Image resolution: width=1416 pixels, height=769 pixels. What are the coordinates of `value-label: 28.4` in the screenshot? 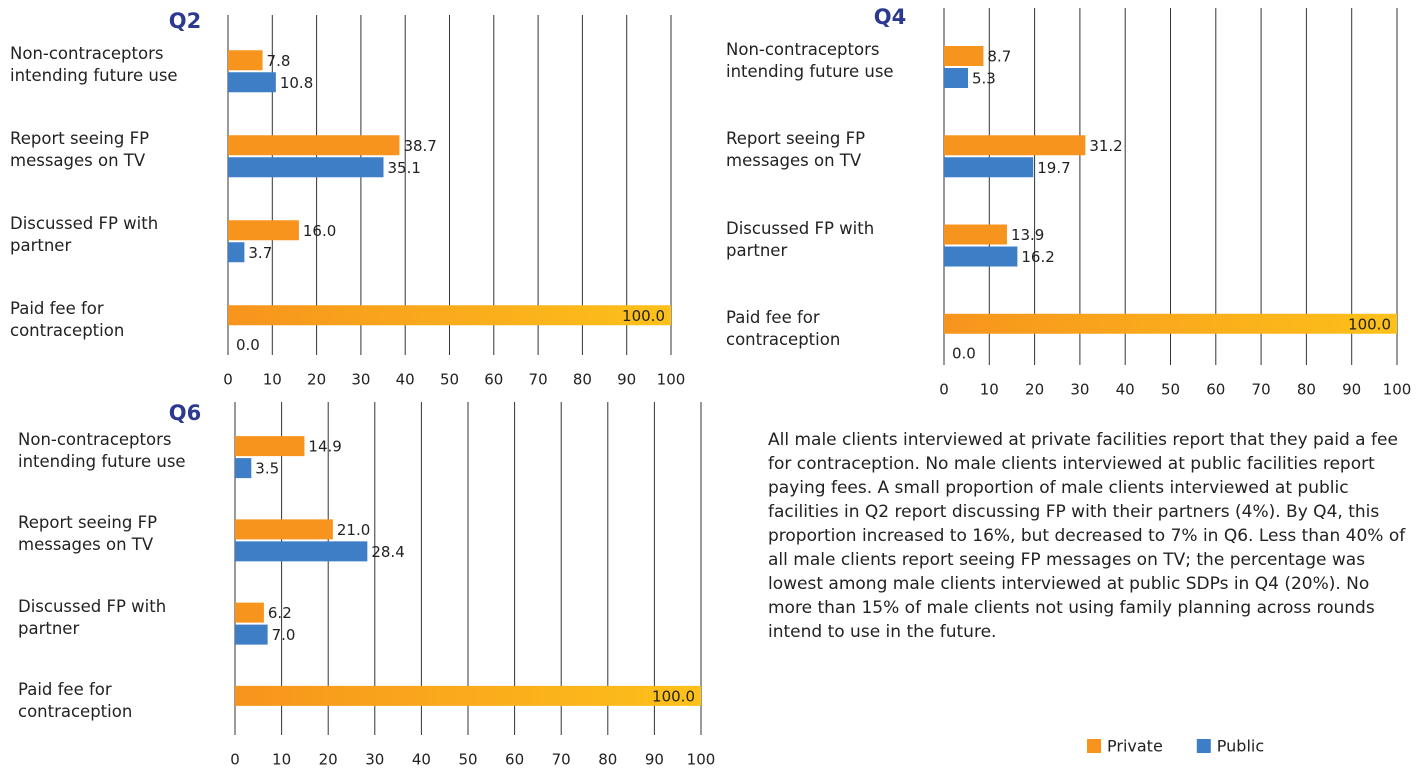 It's located at (387, 552).